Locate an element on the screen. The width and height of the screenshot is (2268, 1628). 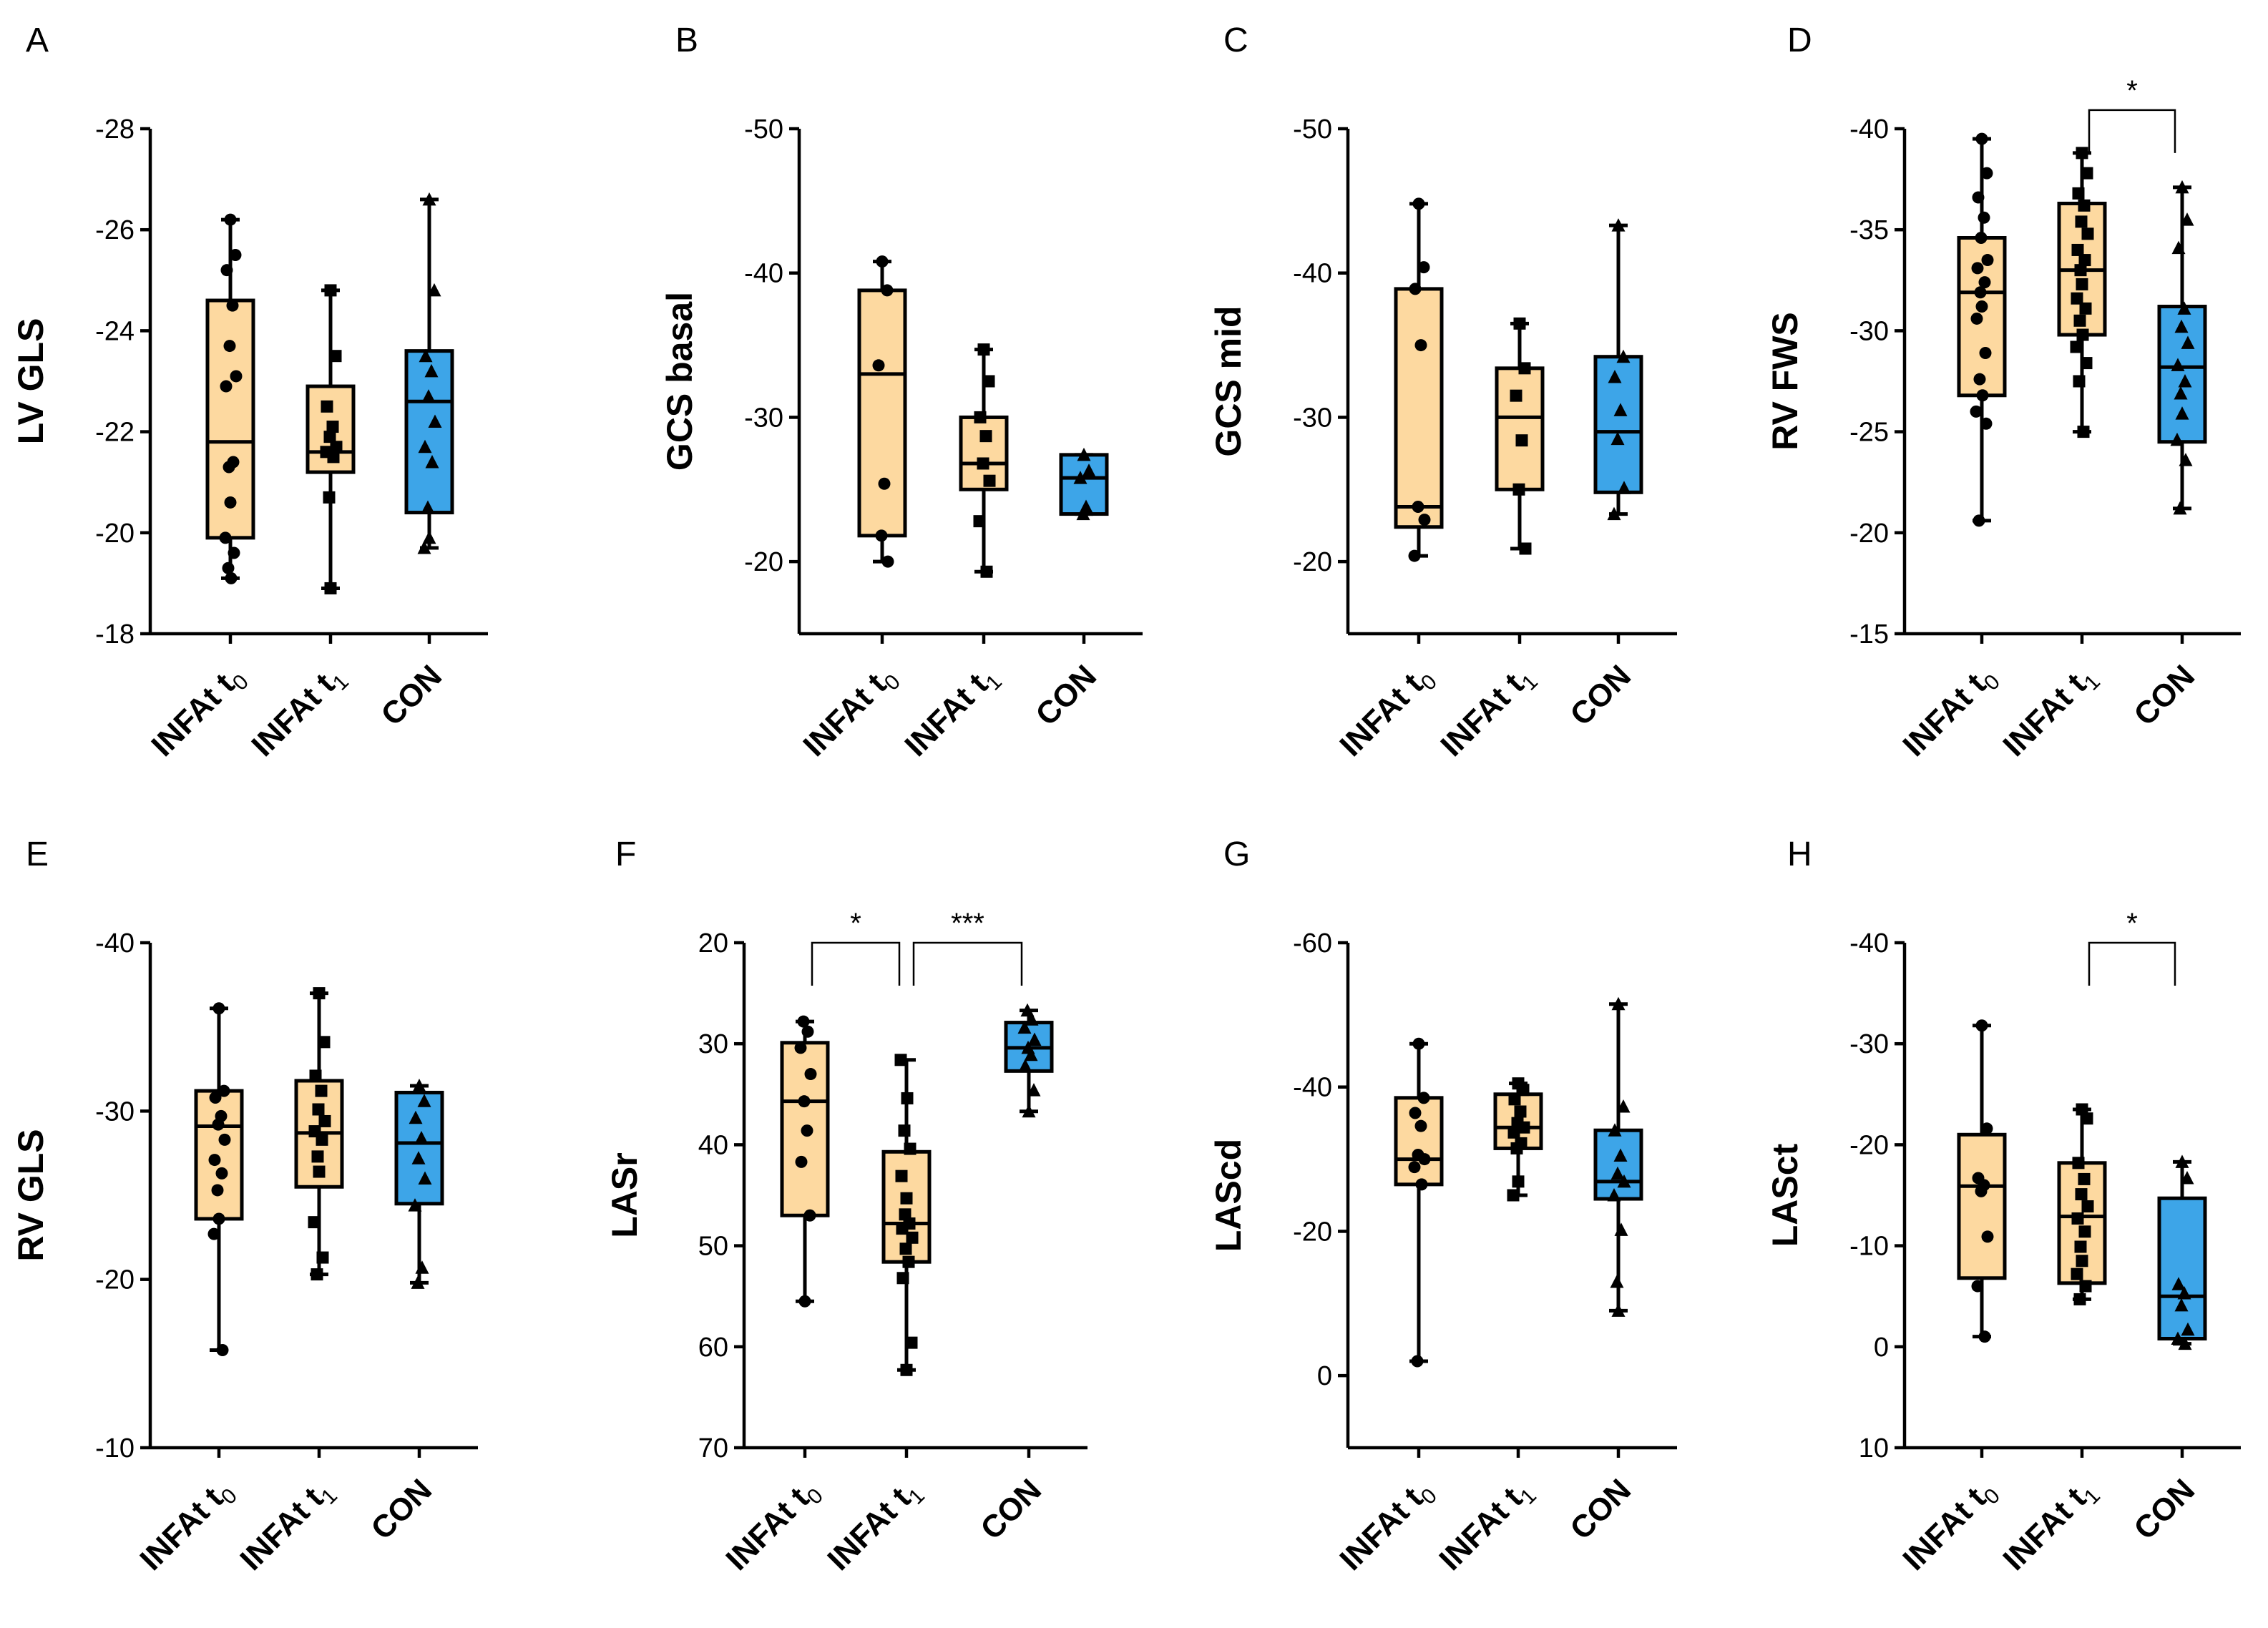
y-axis-title: LASct is located at coordinates (1785, 1195).